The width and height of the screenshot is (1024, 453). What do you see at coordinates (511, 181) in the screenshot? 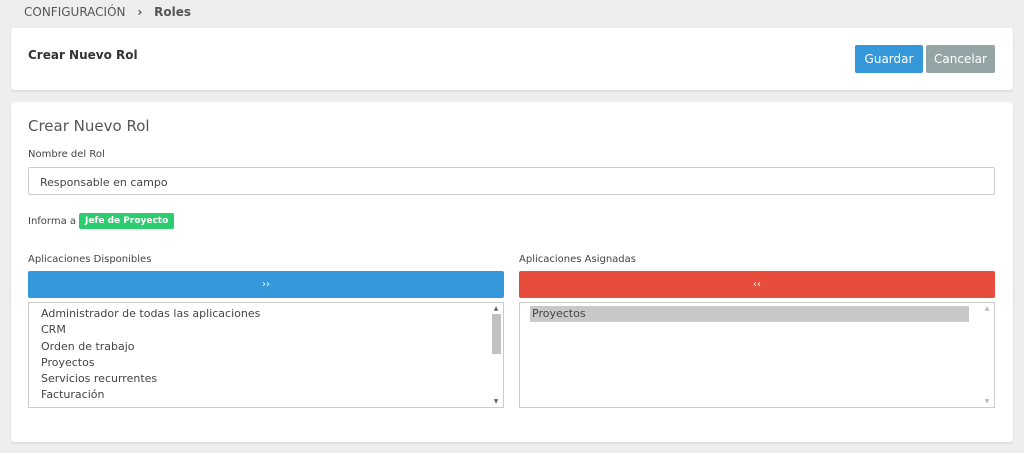
I see `name-input: Responsable en campo` at bounding box center [511, 181].